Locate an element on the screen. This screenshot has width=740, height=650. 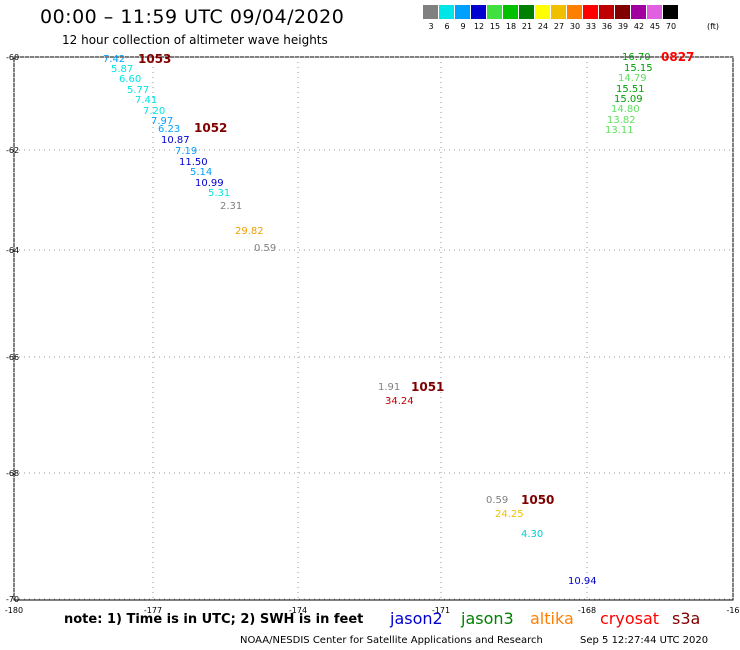
longitude-label: -177 is located at coordinates (153, 610).